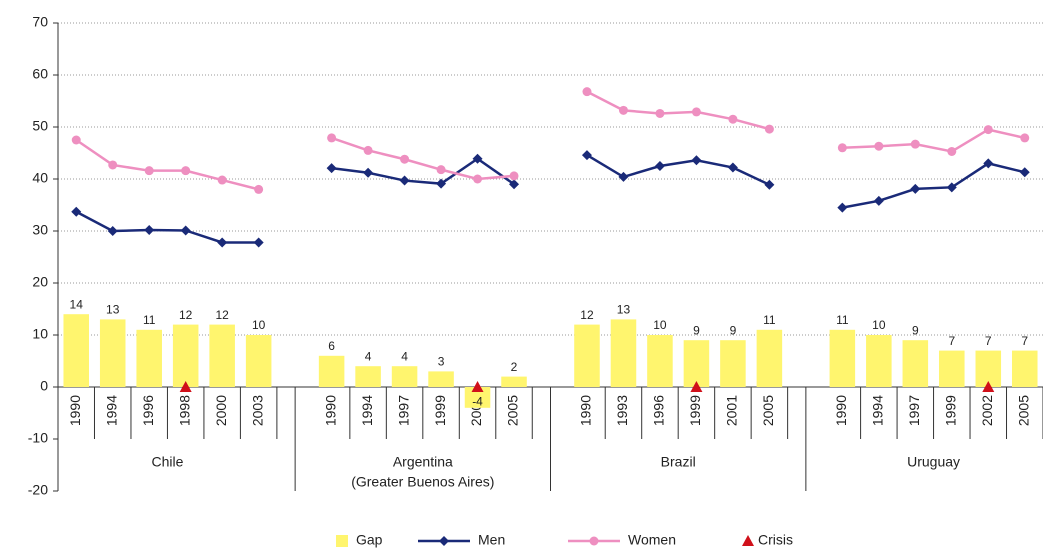  Describe the element at coordinates (933, 462) in the screenshot. I see `group-label: Uruguay` at that location.